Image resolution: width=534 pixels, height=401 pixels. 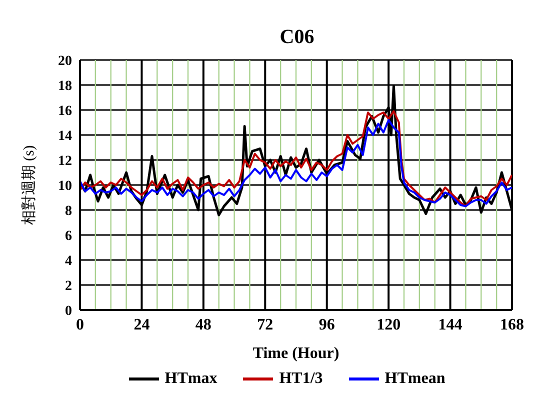 I want to click on legend-label: HT1/3, so click(x=301, y=379).